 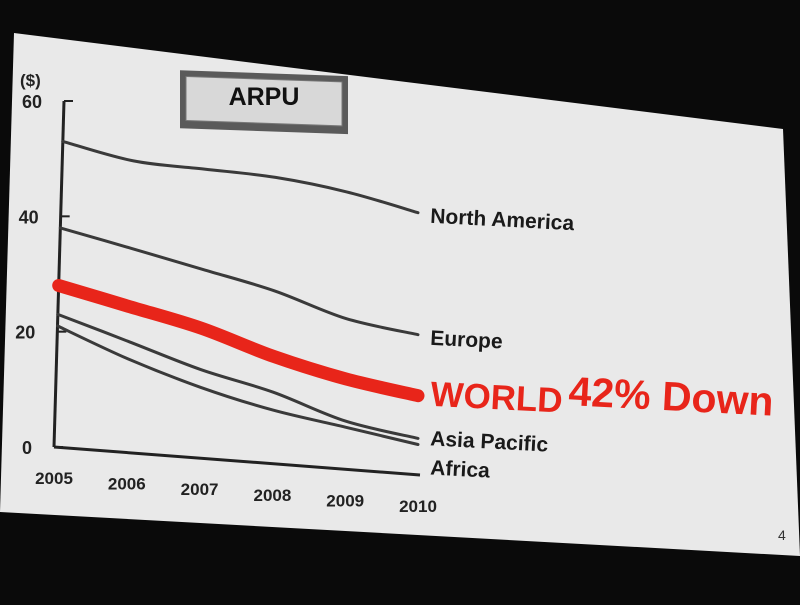 What do you see at coordinates (127, 484) in the screenshot?
I see `x-tick-label: 2006` at bounding box center [127, 484].